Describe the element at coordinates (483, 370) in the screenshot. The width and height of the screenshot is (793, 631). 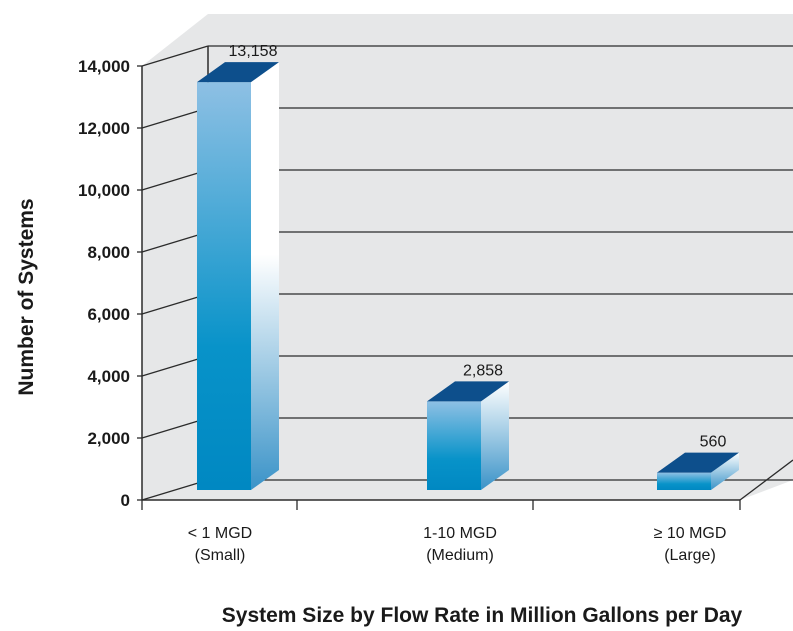
I see `data-label: 2,858` at that location.